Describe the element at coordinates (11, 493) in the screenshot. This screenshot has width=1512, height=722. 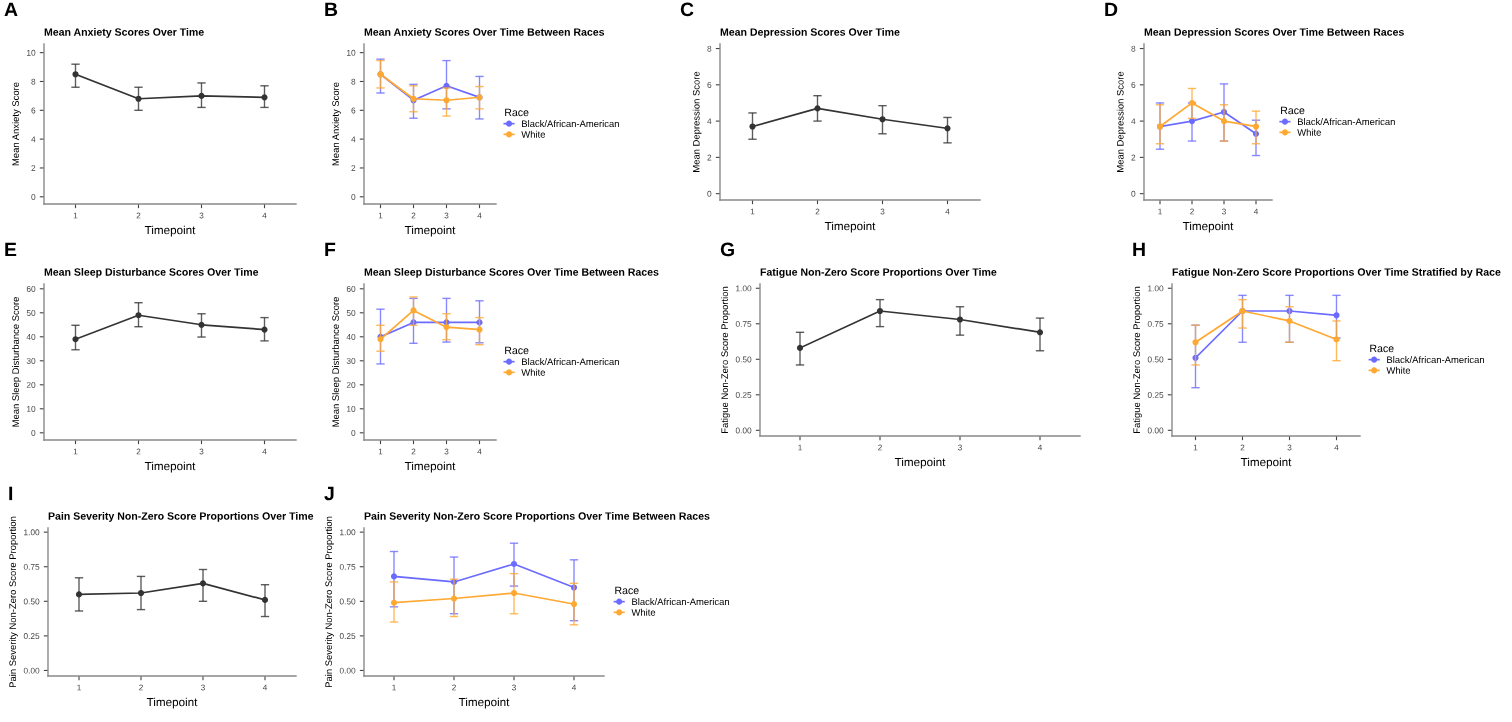
I see `text: I` at that location.